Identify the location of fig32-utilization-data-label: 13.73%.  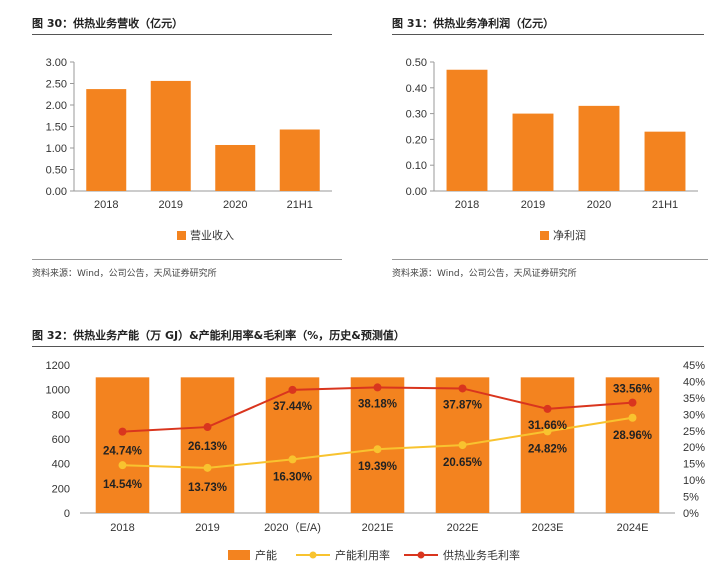
(207, 488).